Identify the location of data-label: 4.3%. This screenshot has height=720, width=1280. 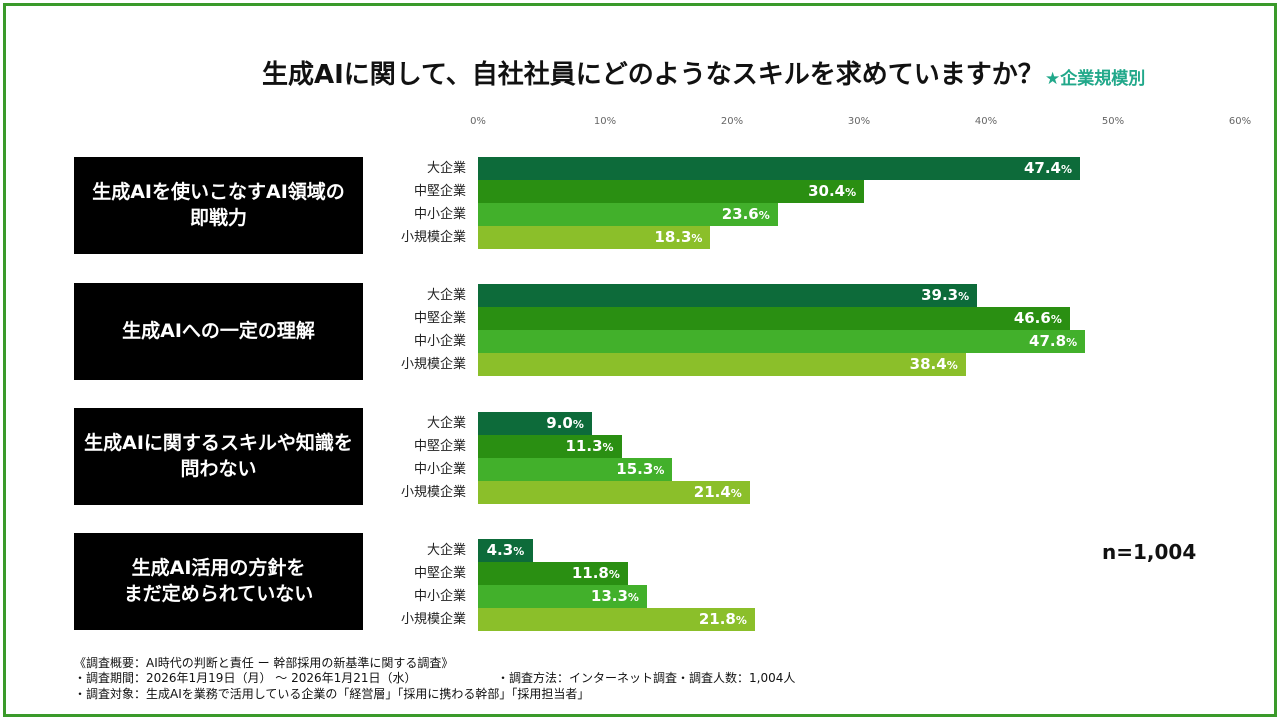
(505, 550).